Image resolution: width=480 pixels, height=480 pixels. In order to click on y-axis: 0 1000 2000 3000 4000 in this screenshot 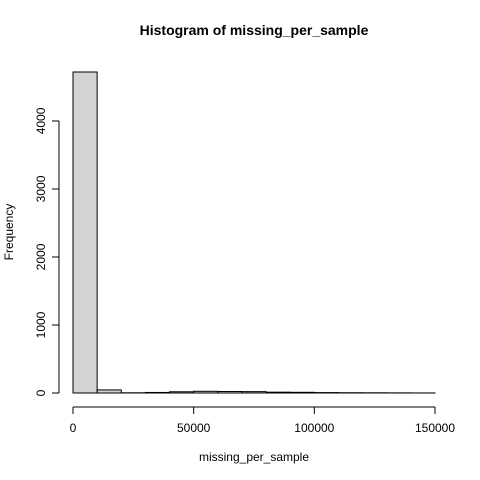, I will do `click(47, 251)`.